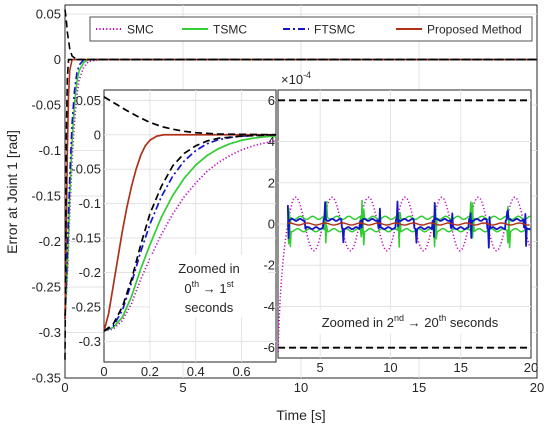  I want to click on main-y-ticks: -0.35 -0.3 -0.25 -0.2 -0.15 -0.1 -0.05 0 0.05, so click(46, 196).